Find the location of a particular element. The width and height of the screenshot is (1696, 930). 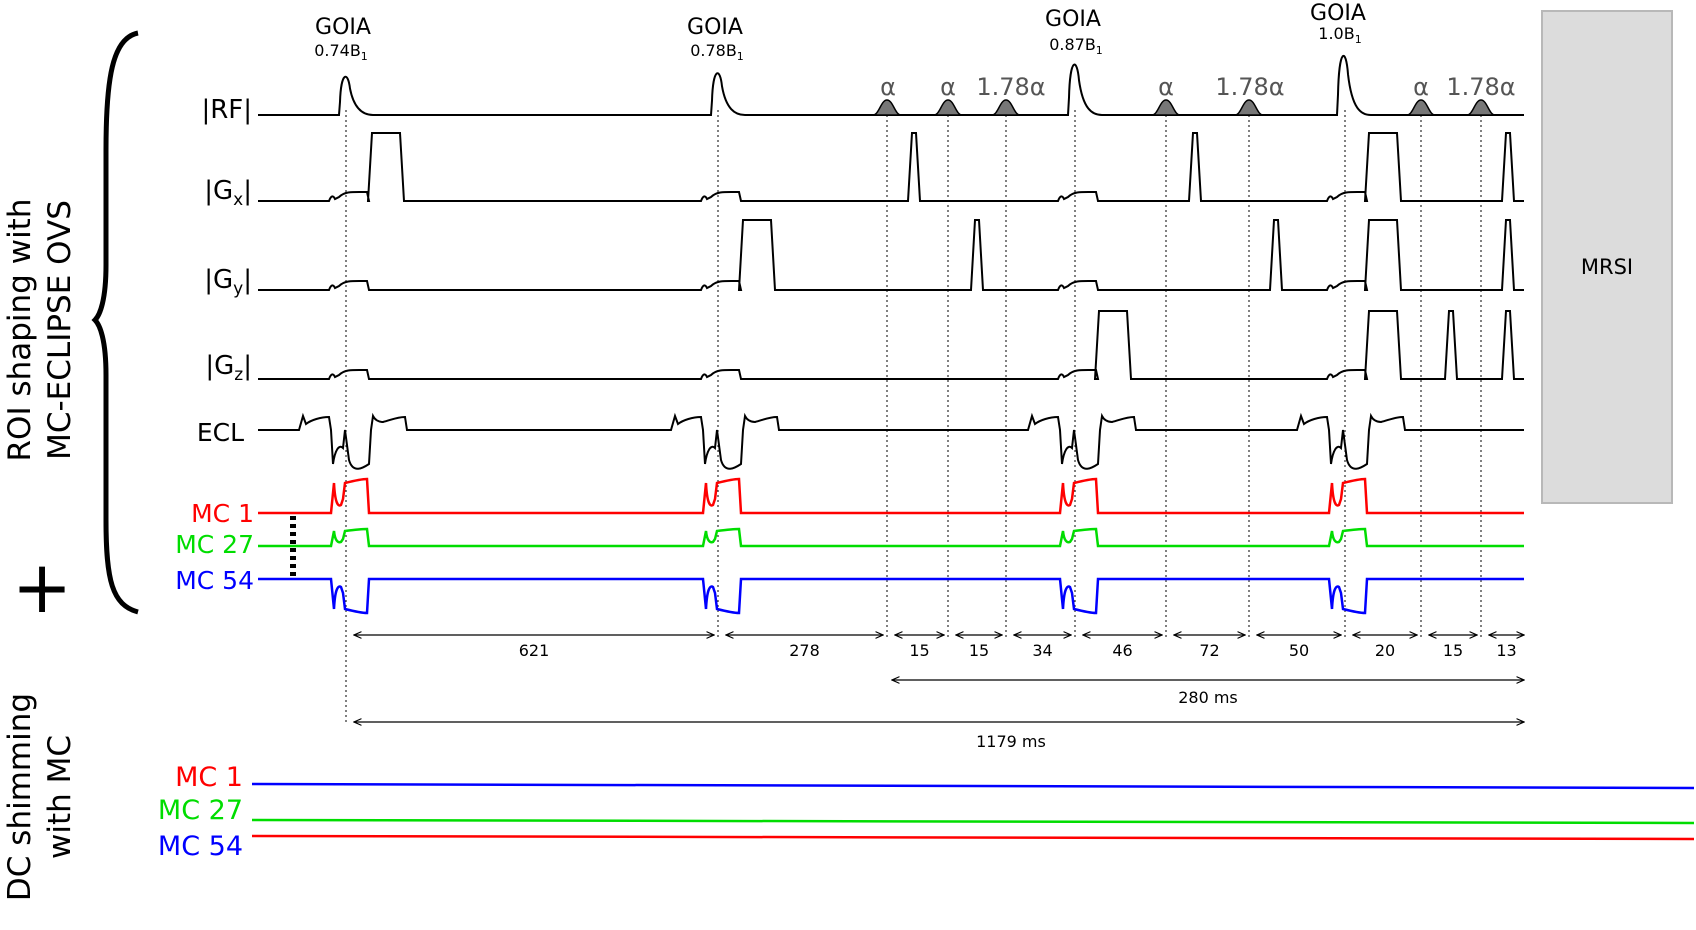

gx-row-label: |Gx| is located at coordinates (228, 193).